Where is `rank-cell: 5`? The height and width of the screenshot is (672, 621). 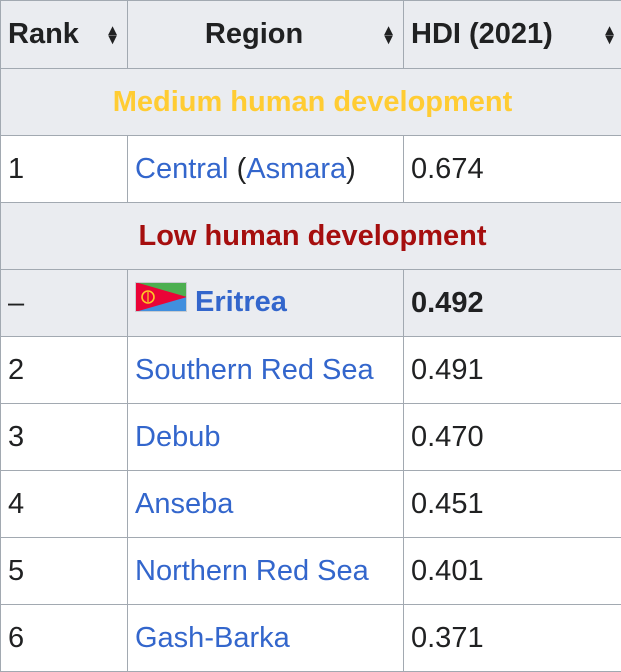
rank-cell: 5 is located at coordinates (64, 571).